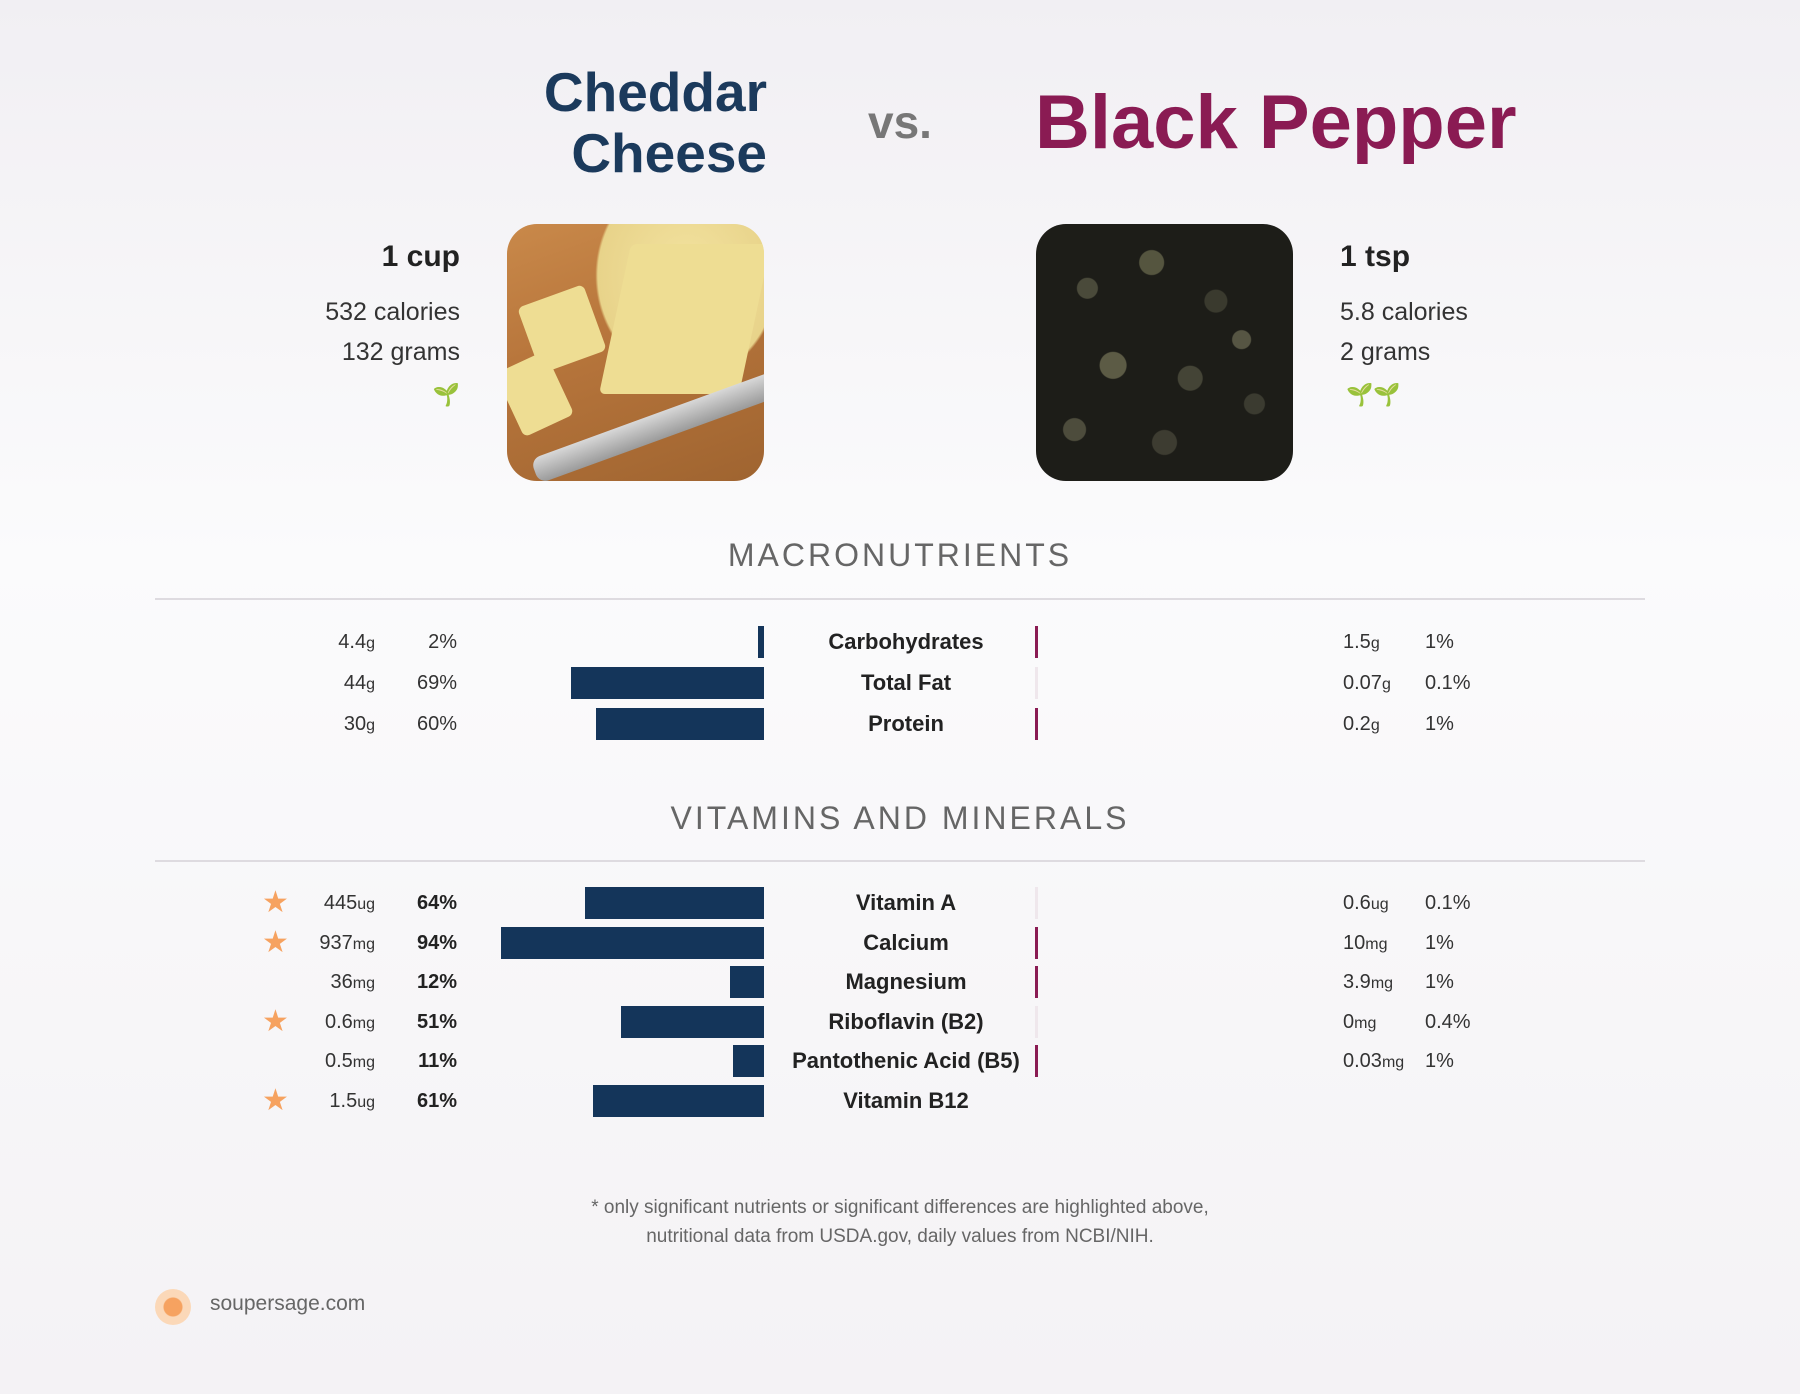  What do you see at coordinates (1357, 903) in the screenshot?
I see `right-amount-value: 0.6` at bounding box center [1357, 903].